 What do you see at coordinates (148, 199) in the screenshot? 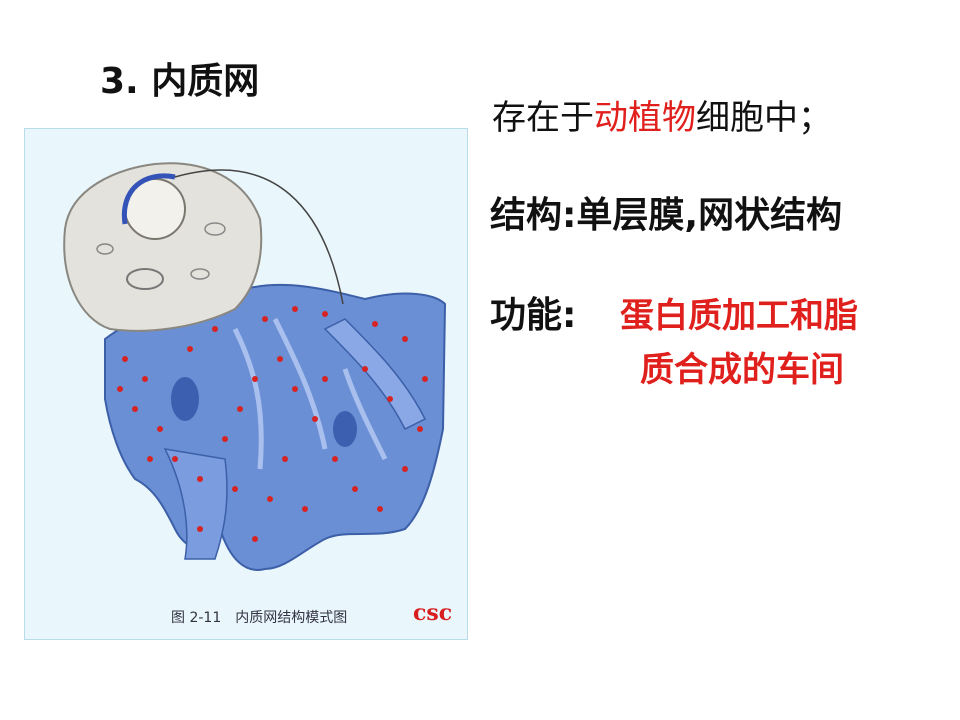
I see `nuclear-envelope` at bounding box center [148, 199].